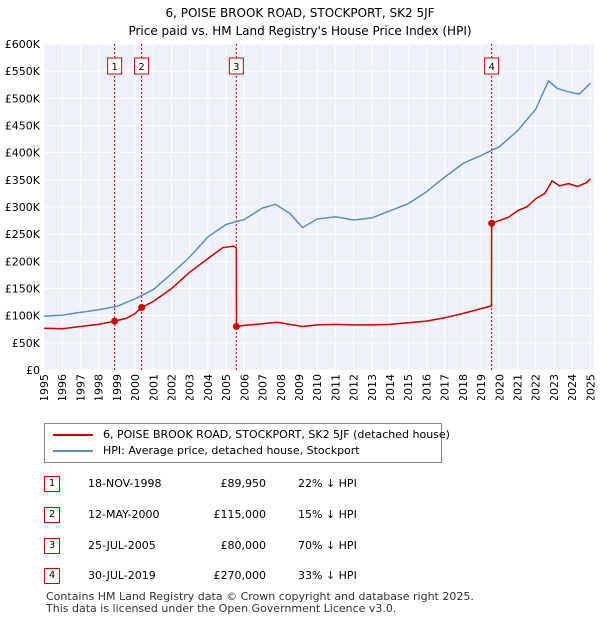 The width and height of the screenshot is (600, 620). Describe the element at coordinates (390, 387) in the screenshot. I see `x-tick-label: 2014` at that location.